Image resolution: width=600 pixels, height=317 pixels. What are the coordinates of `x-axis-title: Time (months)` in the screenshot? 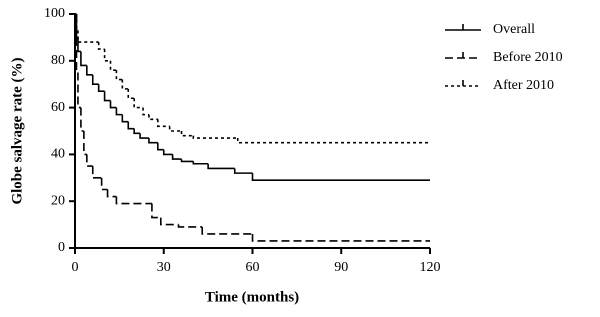 It's located at (252, 297).